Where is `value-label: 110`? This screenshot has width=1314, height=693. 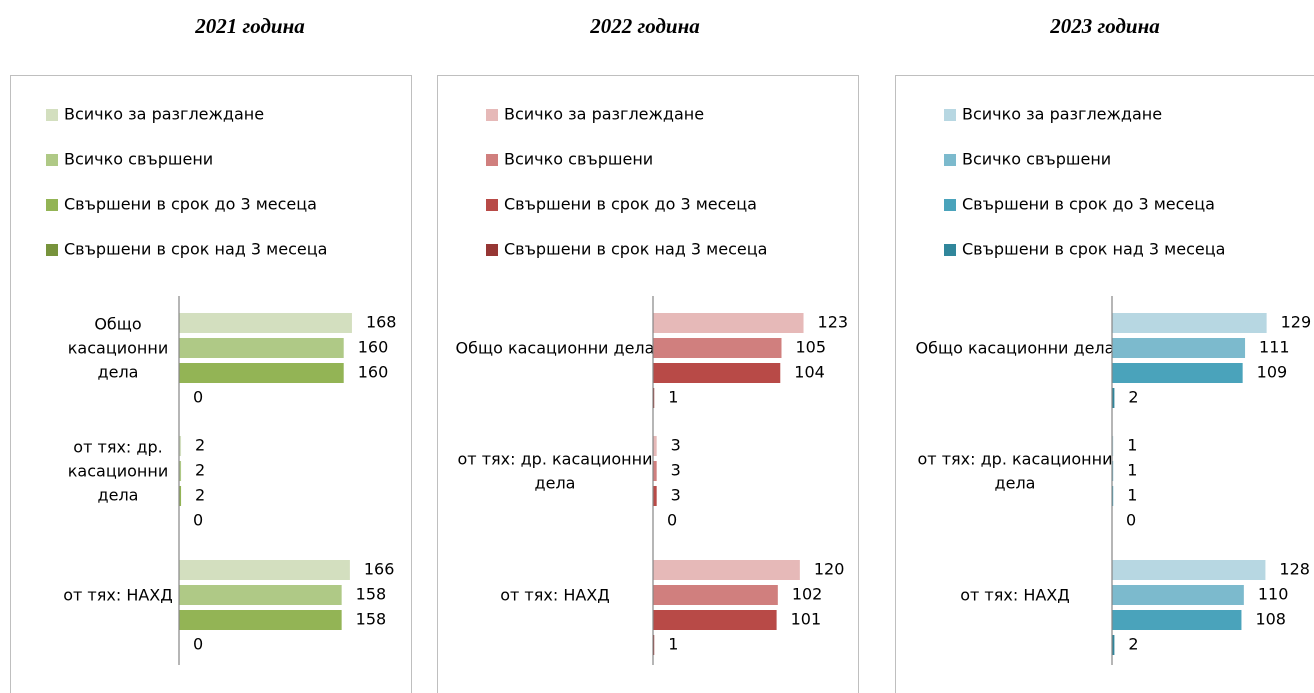 value-label: 110 is located at coordinates (1273, 594).